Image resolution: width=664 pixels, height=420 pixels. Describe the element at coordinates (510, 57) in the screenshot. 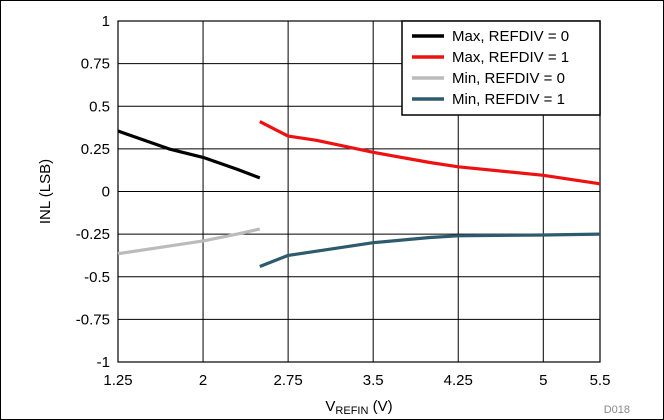

I see `legend-label-2: Max, REFDIV = 1` at that location.